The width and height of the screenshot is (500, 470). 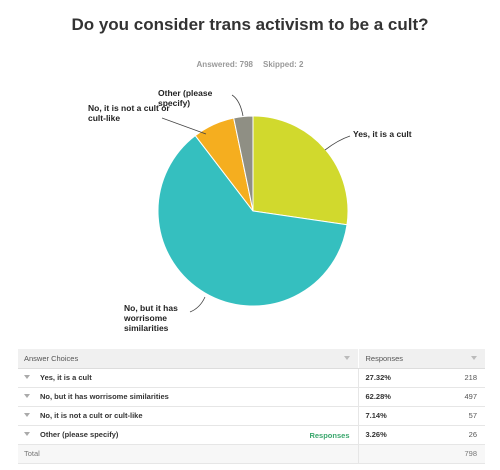 What do you see at coordinates (451, 378) in the screenshot?
I see `row-count: 218` at bounding box center [451, 378].